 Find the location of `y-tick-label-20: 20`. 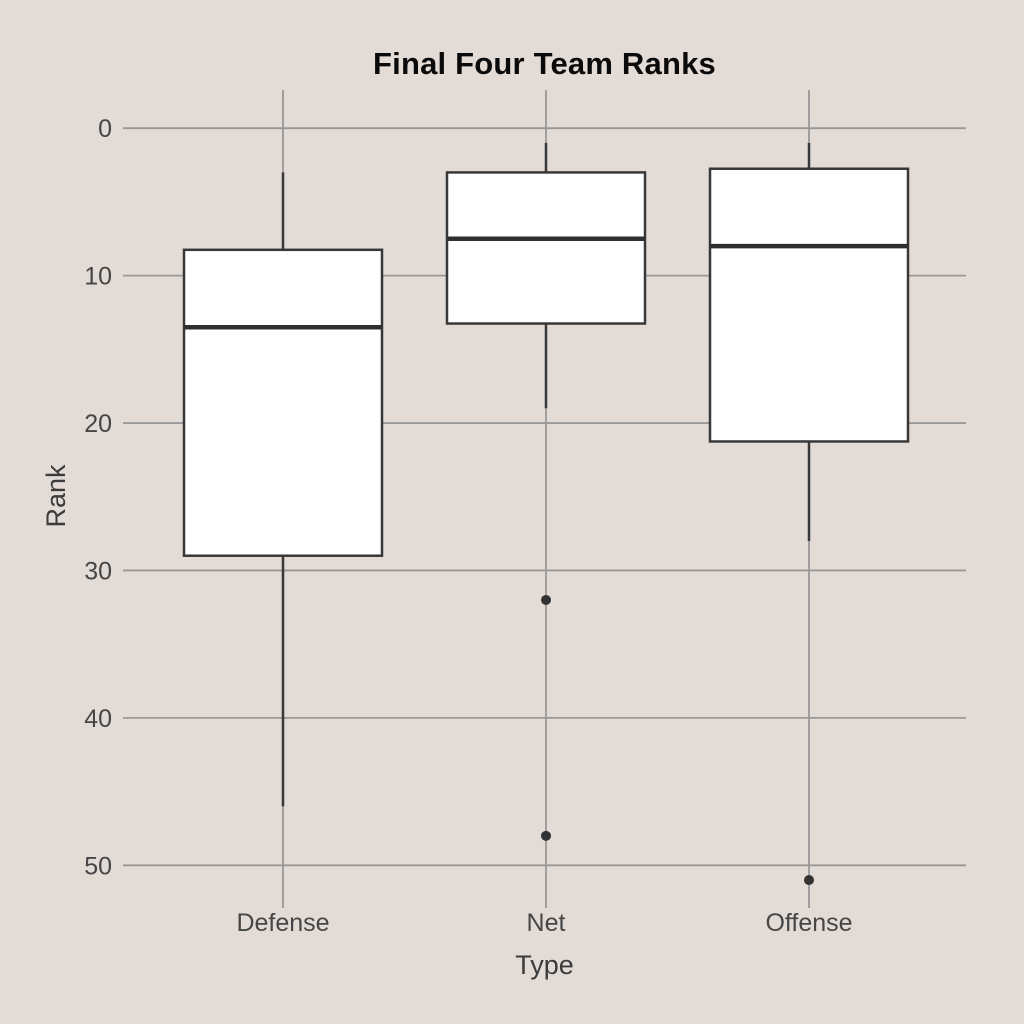

y-tick-label-20: 20 is located at coordinates (98, 424).